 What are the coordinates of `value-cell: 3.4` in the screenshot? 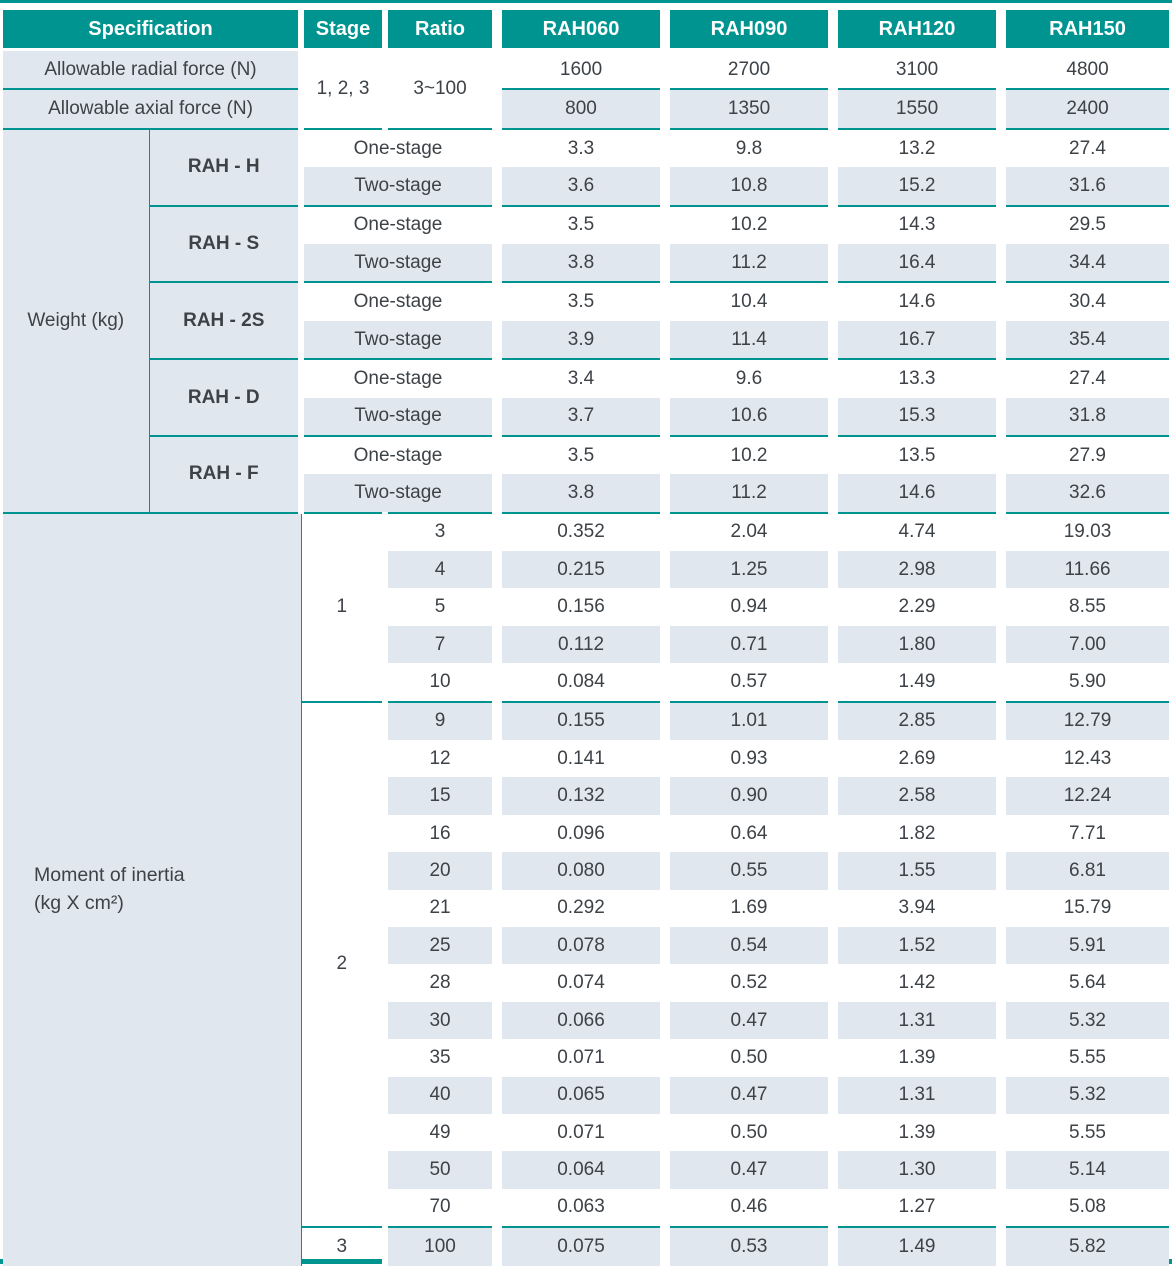 It's located at (579, 378).